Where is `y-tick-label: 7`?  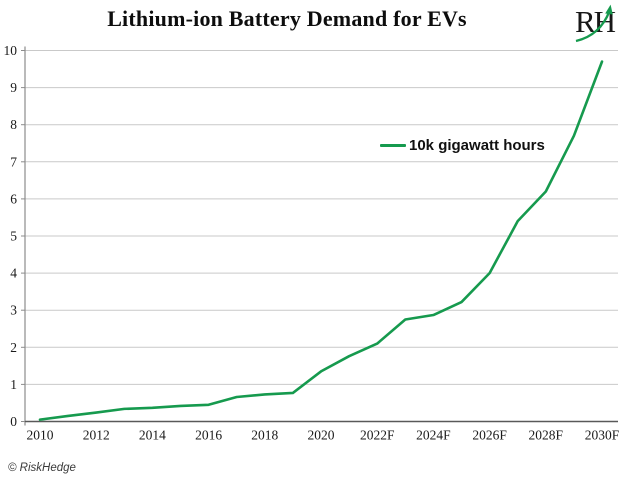
y-tick-label: 7 is located at coordinates (13, 161).